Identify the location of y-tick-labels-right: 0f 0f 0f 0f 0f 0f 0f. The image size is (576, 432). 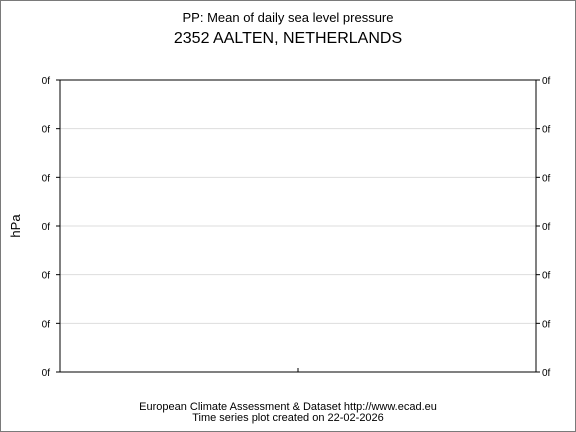
(546, 227).